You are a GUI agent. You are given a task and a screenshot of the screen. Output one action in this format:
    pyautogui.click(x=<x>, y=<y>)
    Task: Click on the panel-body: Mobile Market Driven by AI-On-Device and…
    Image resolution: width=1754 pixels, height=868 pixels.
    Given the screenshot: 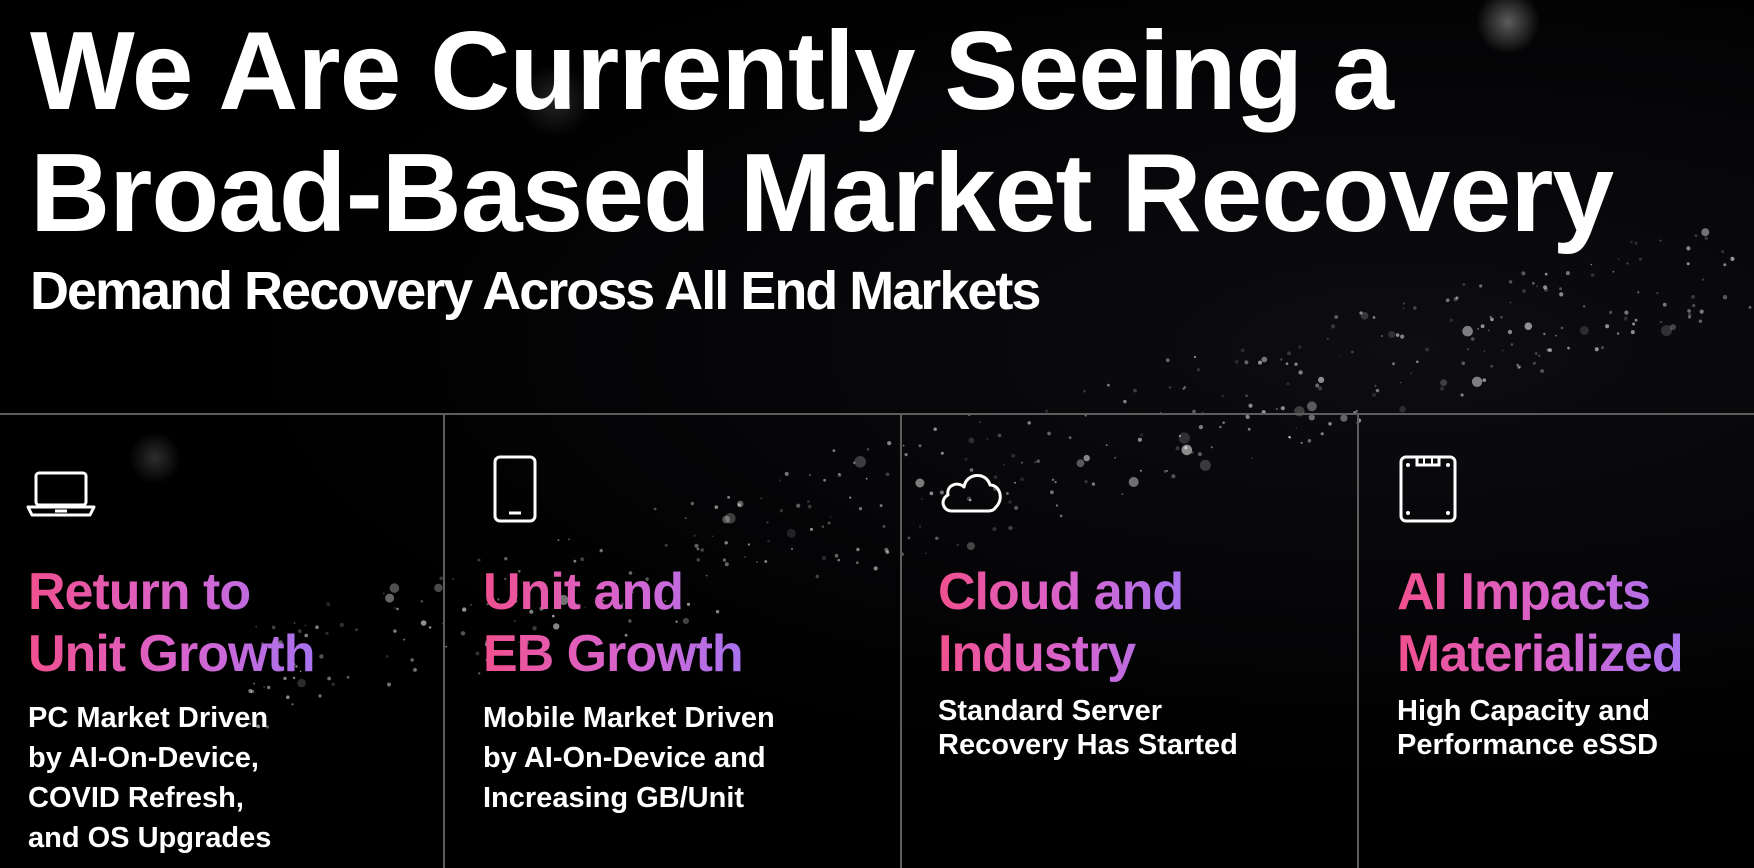 What is the action you would take?
    pyautogui.click(x=629, y=758)
    